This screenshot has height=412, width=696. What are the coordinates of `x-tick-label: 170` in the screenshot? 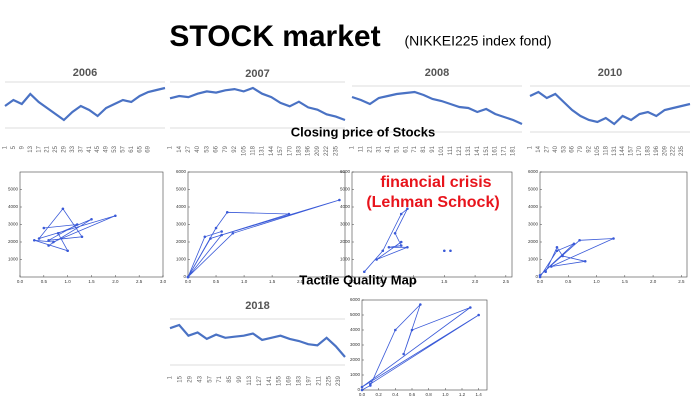 It's located at (290, 150).